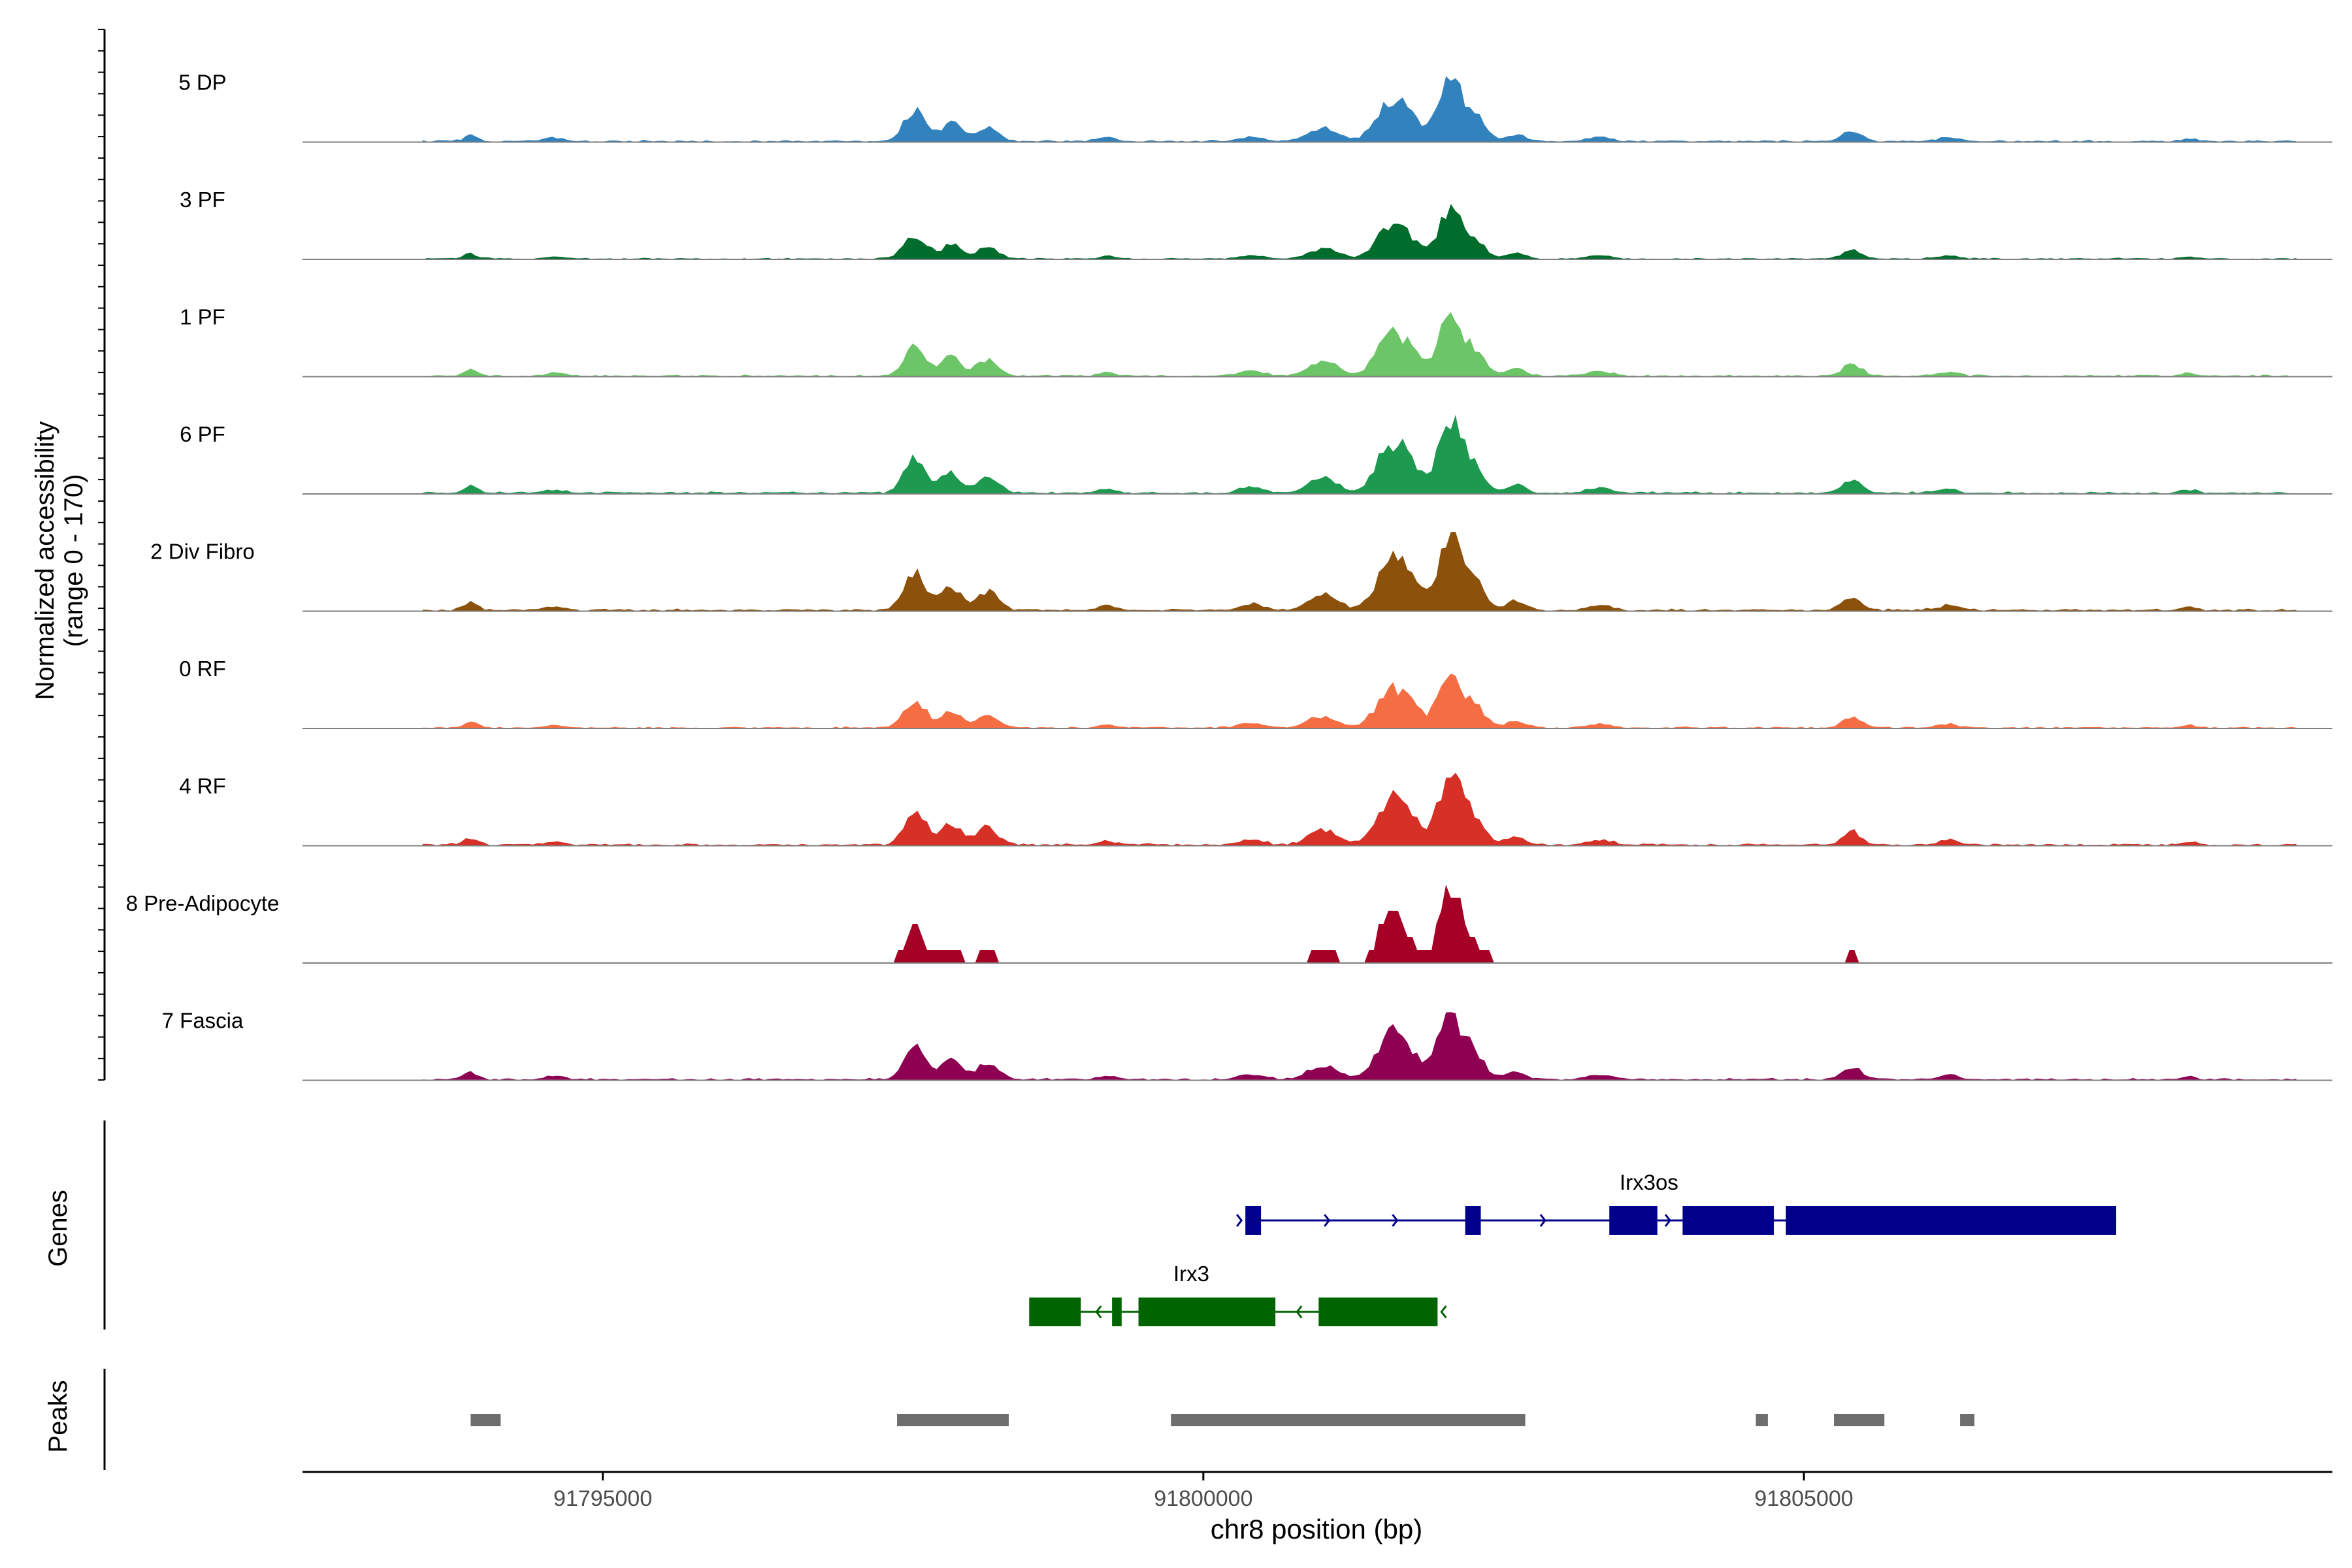 This screenshot has width=2352, height=1568. I want to click on gene-irx3: Irx3, so click(1238, 1294).